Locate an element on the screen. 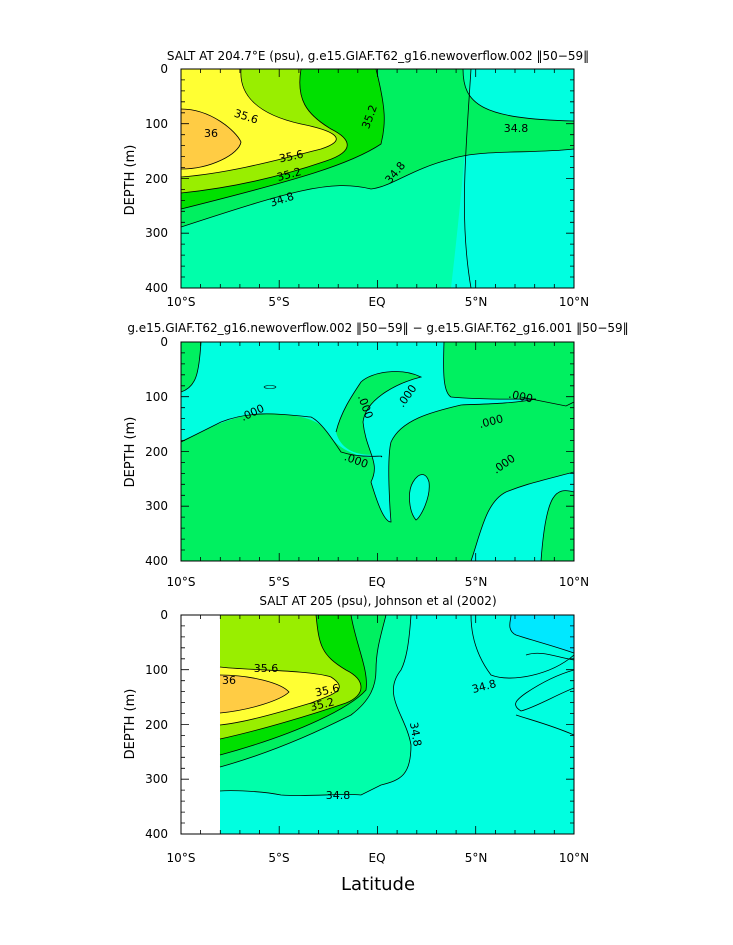 This screenshot has width=733, height=945. panel-2-contour-lines is located at coordinates (377, 451).